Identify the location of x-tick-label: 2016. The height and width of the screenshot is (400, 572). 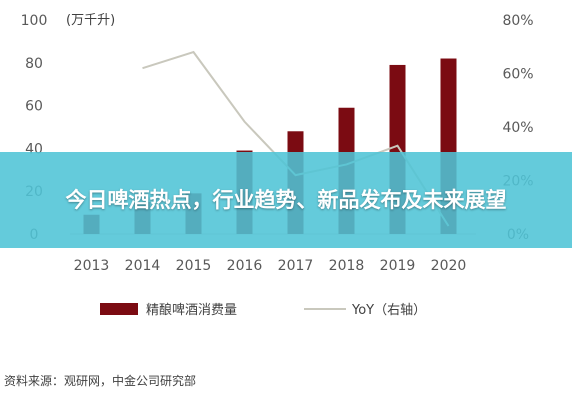
(245, 266).